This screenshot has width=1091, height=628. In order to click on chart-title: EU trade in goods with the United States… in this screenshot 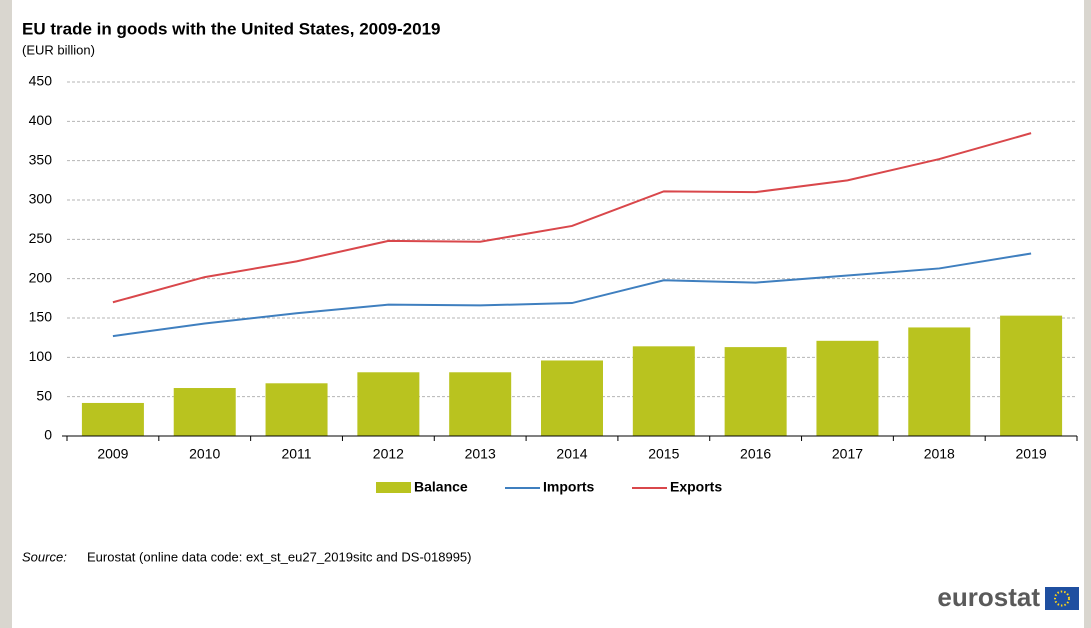, I will do `click(231, 28)`.